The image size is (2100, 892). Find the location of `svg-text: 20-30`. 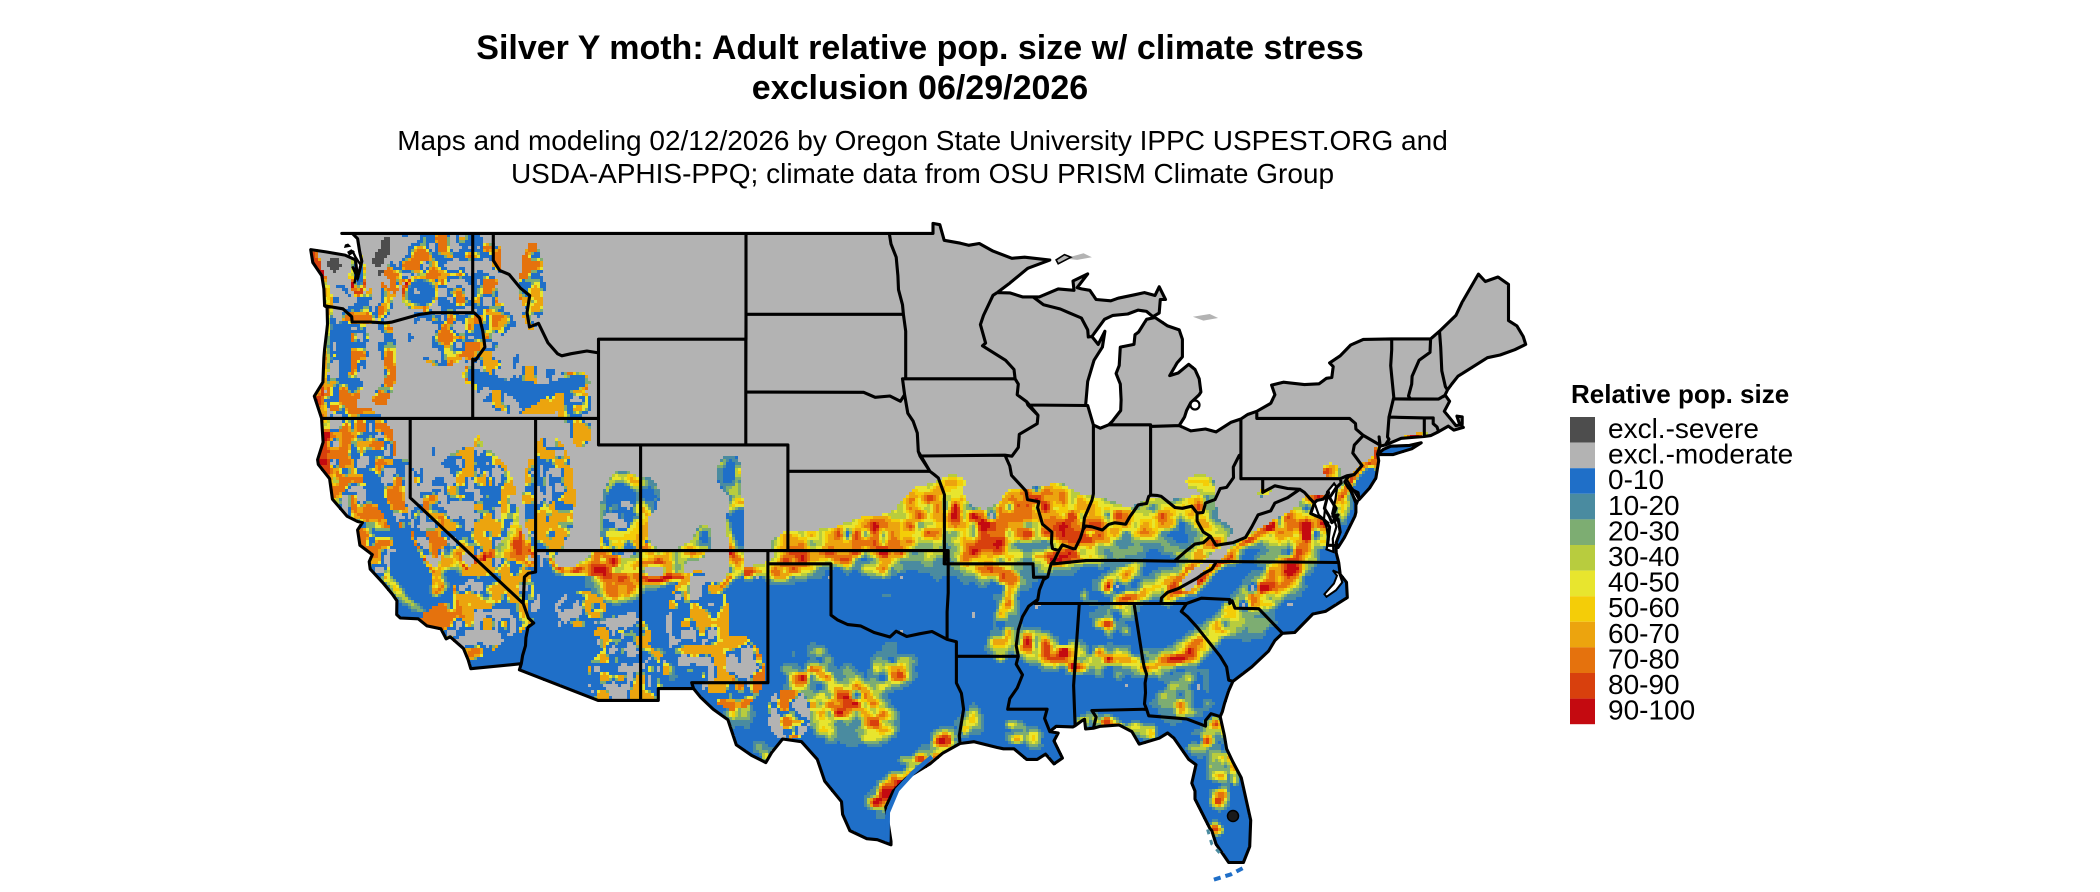

svg-text: 20-30 is located at coordinates (1644, 530).